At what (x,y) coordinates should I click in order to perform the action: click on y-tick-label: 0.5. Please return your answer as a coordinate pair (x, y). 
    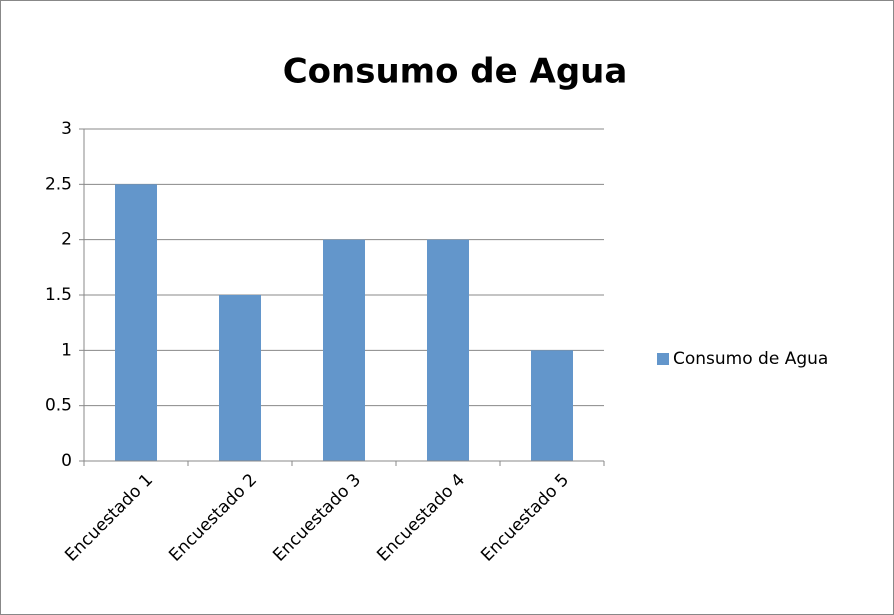
    Looking at the image, I should click on (58, 406).